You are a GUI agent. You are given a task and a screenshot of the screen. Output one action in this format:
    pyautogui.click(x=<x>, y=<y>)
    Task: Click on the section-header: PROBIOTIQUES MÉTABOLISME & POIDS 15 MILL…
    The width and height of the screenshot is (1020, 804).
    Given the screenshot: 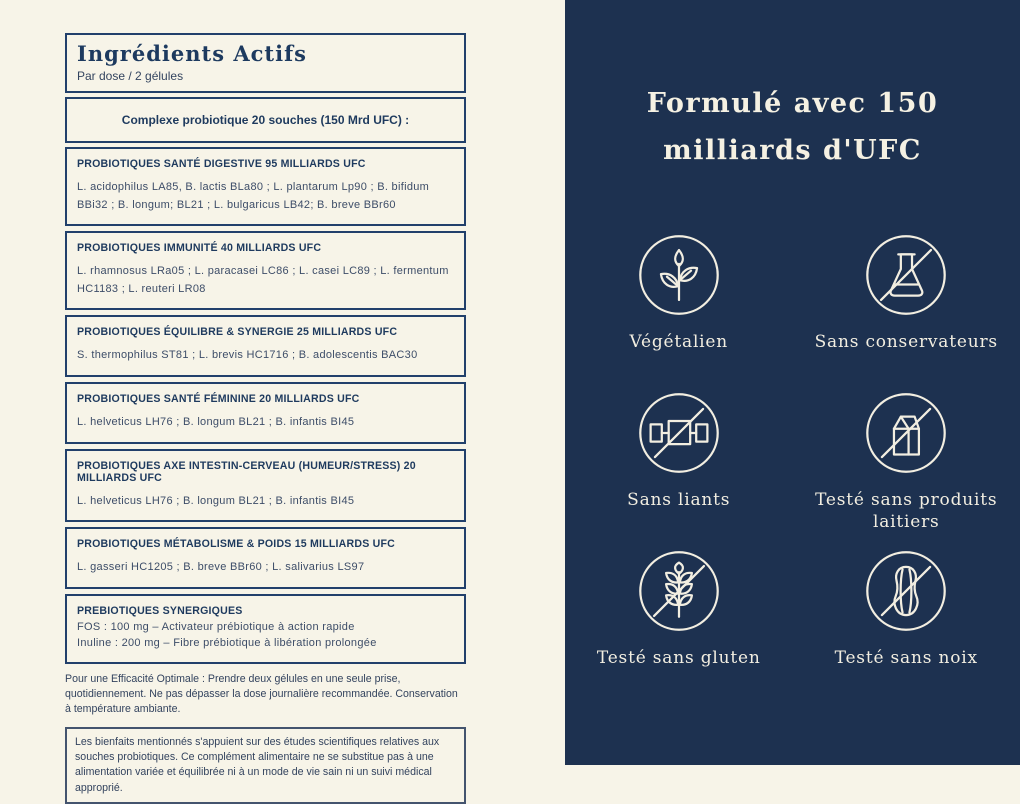 What is the action you would take?
    pyautogui.click(x=265, y=544)
    